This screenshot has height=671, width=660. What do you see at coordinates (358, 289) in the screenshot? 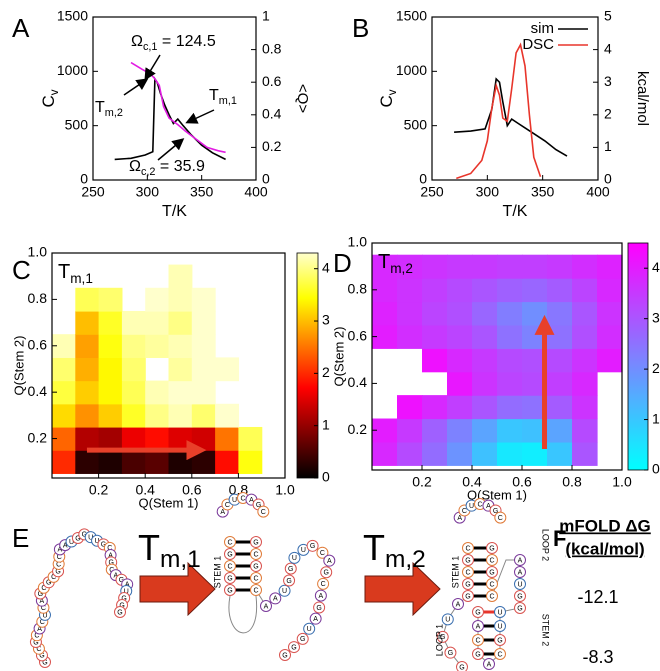
I see `y-tick-label: 0.8` at bounding box center [358, 289].